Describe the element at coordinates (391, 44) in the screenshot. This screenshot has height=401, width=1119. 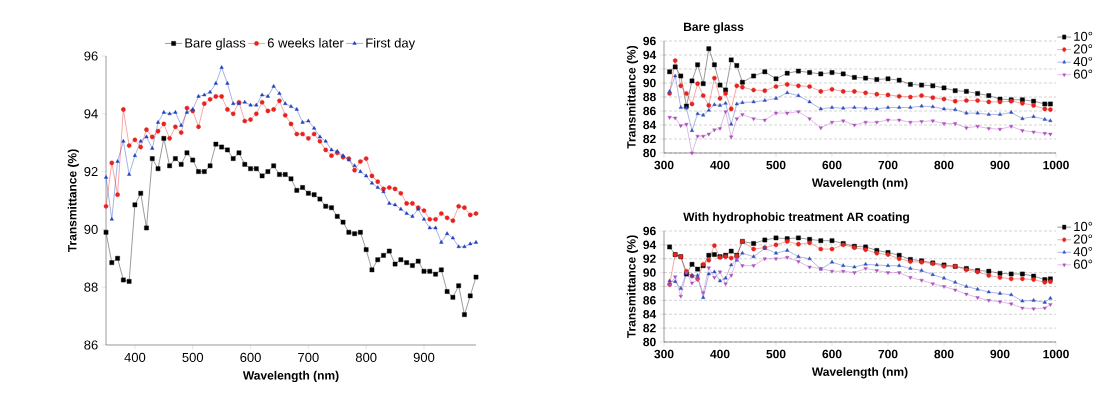
I see `legend-label: First day` at that location.